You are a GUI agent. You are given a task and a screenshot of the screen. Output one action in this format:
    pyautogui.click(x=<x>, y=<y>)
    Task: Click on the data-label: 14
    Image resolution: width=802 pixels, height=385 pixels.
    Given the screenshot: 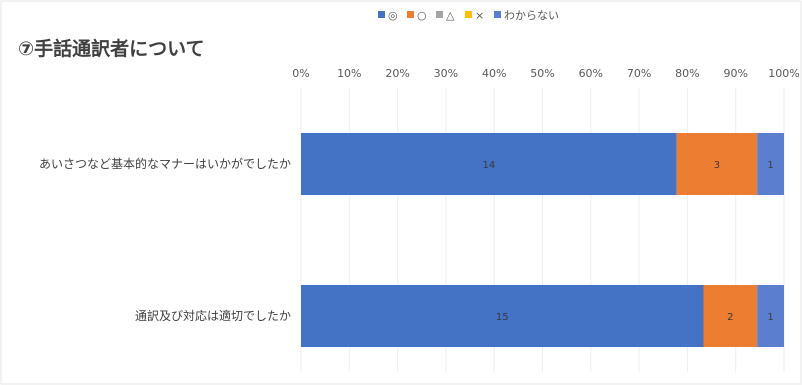 What is the action you would take?
    pyautogui.click(x=488, y=165)
    